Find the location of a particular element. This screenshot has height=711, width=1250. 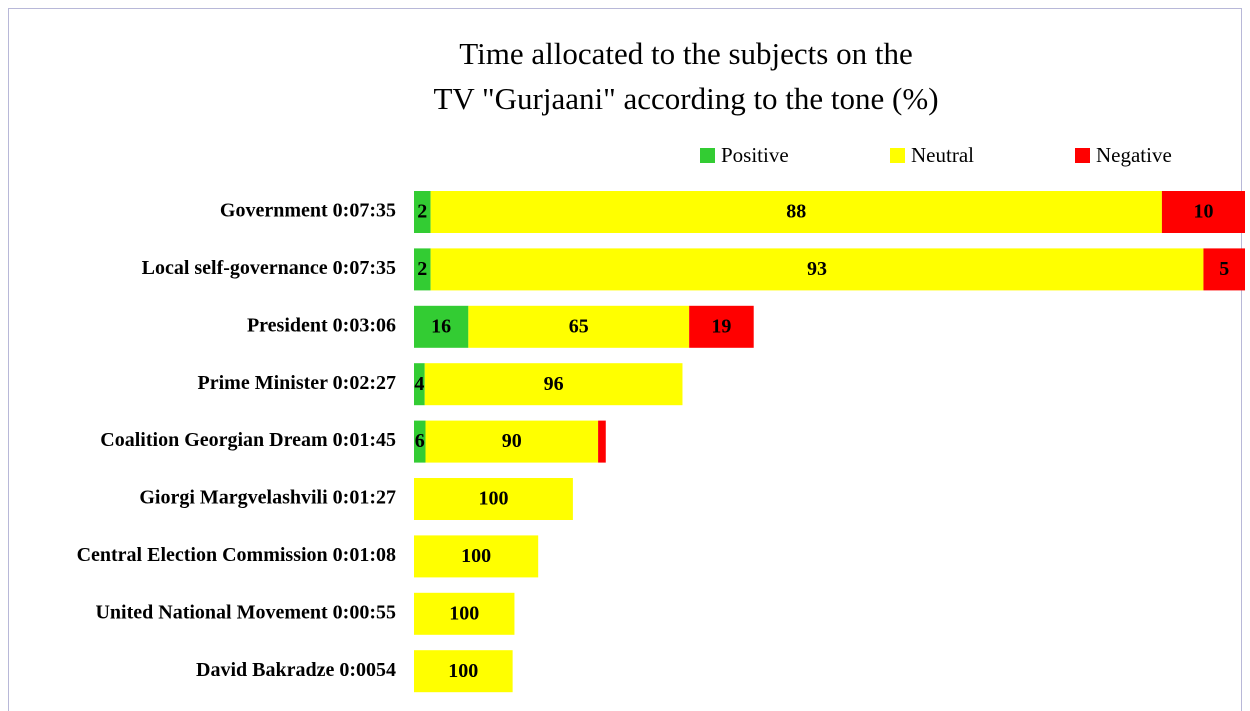

data-label: 65 is located at coordinates (579, 326).